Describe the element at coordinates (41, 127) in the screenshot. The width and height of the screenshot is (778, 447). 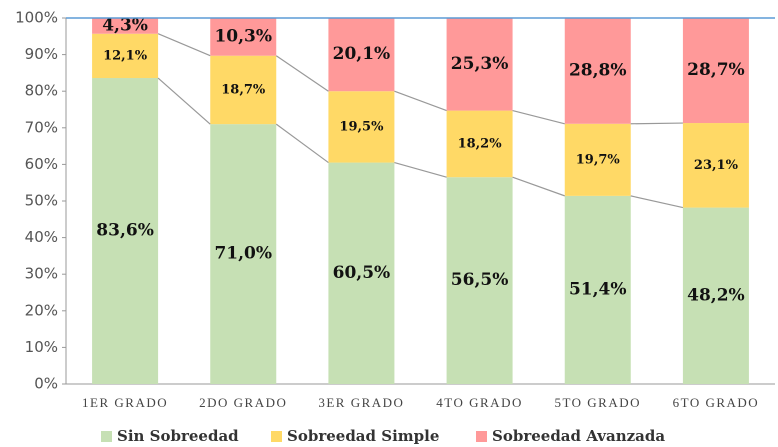
I see `y-tick-label: 70%` at that location.